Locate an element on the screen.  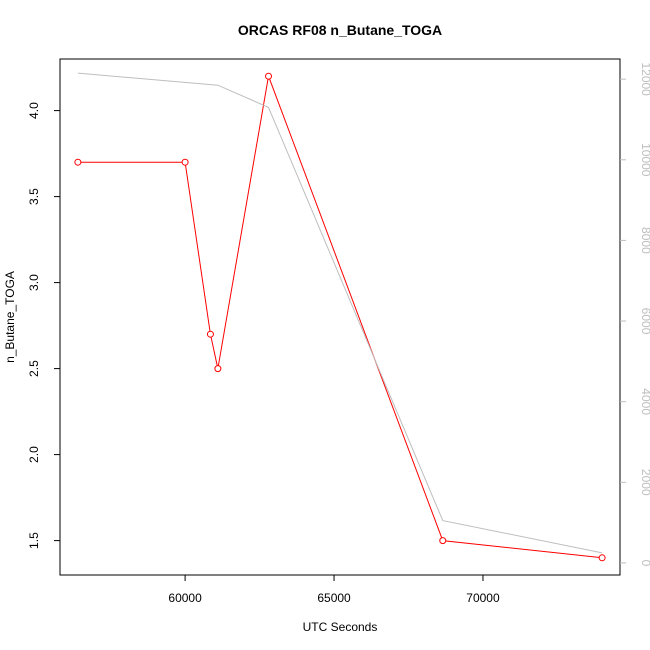
x-tick-label: 70000 is located at coordinates (483, 598).